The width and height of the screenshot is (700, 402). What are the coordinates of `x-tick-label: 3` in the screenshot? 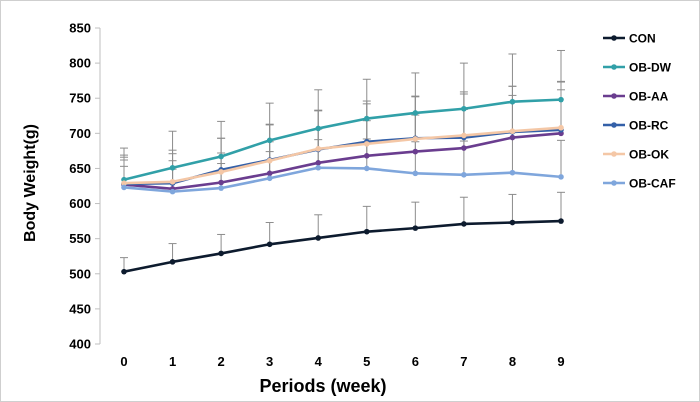 It's located at (269, 361).